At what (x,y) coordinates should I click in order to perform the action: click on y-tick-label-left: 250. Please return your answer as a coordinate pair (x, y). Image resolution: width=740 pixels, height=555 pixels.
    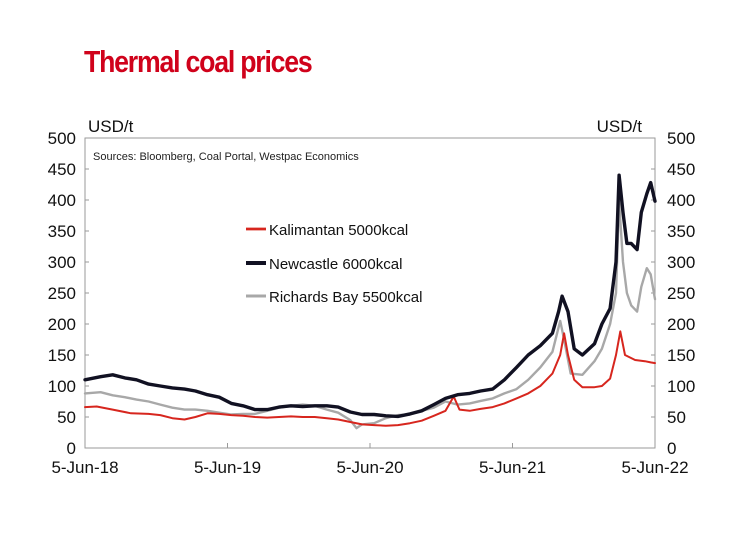
    Looking at the image, I should click on (62, 293).